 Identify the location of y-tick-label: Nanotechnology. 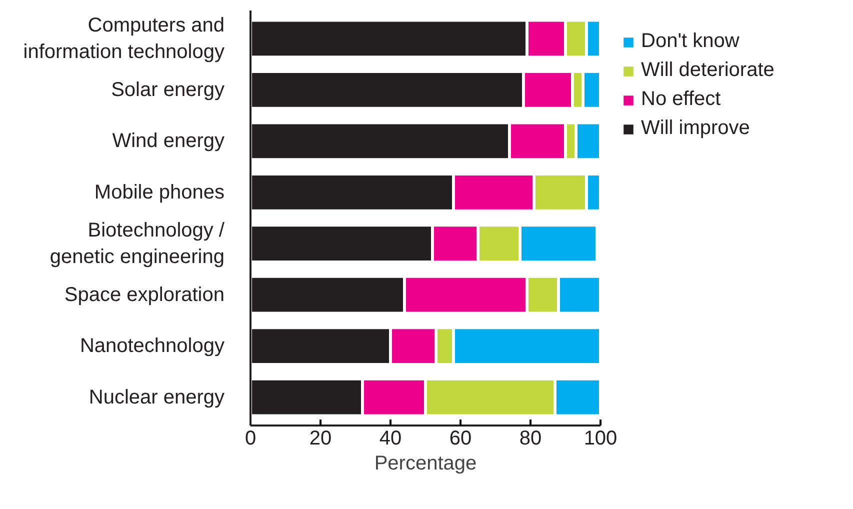
(152, 346).